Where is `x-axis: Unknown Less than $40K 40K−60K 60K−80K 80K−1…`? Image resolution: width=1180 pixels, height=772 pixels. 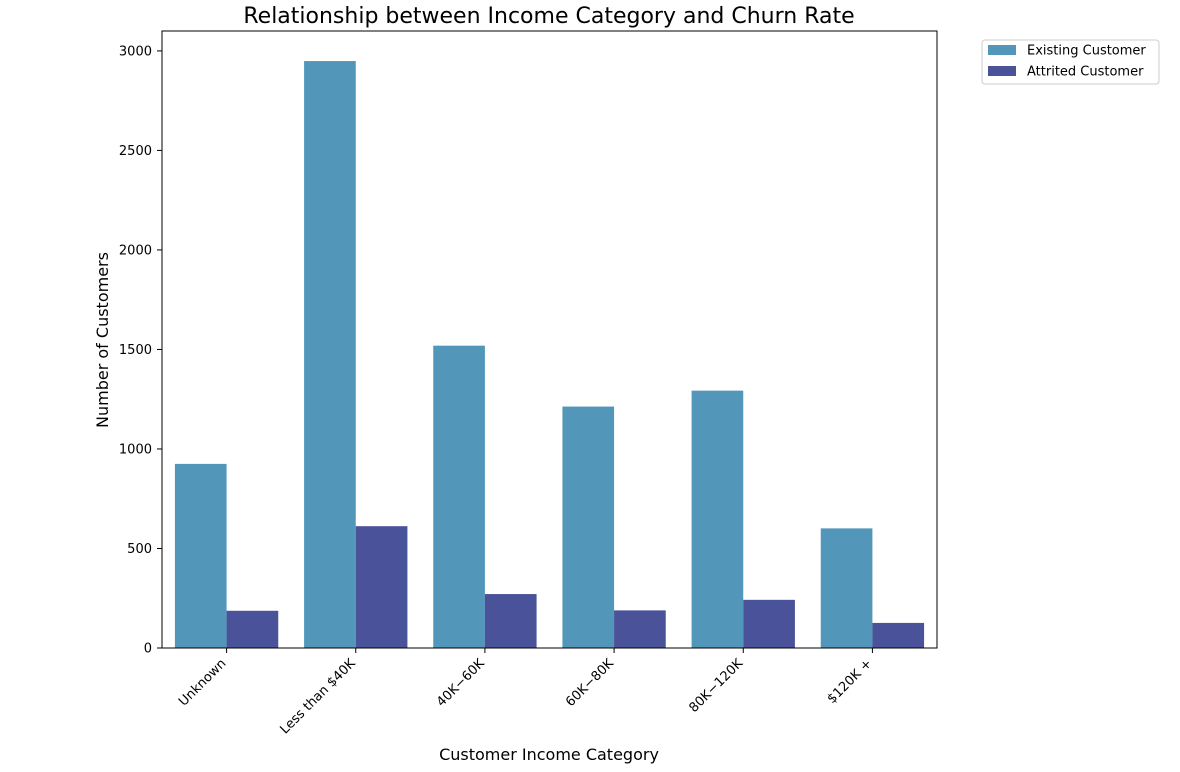
x-axis: Unknown Less than $40K 40K−60K 60K−80K 80K−1… is located at coordinates (525, 692).